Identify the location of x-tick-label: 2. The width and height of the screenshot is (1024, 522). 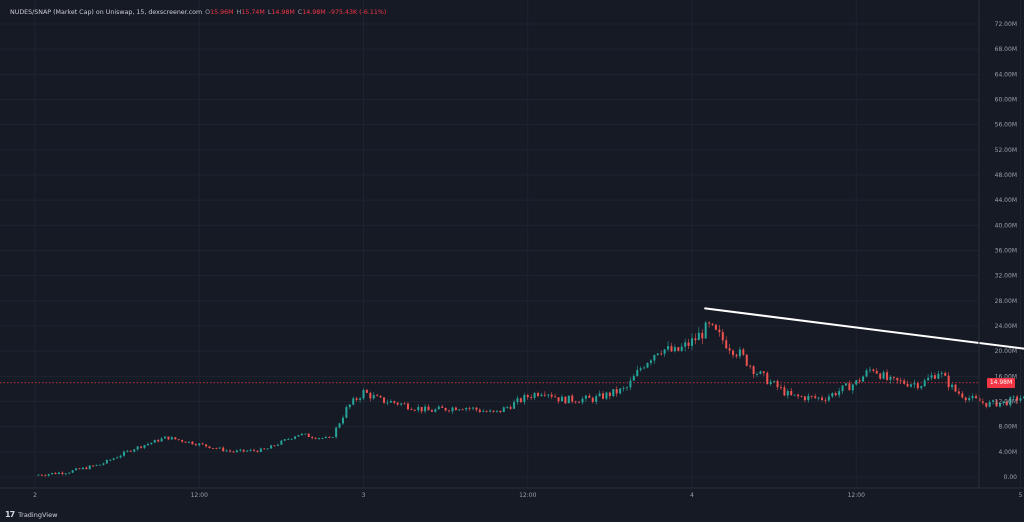
(35, 495).